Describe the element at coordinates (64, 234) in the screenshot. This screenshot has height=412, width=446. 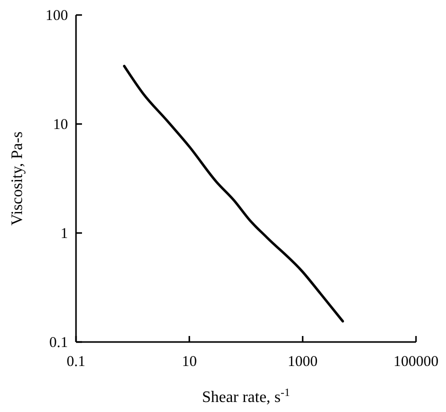
I see `y-tick-label: 1` at that location.